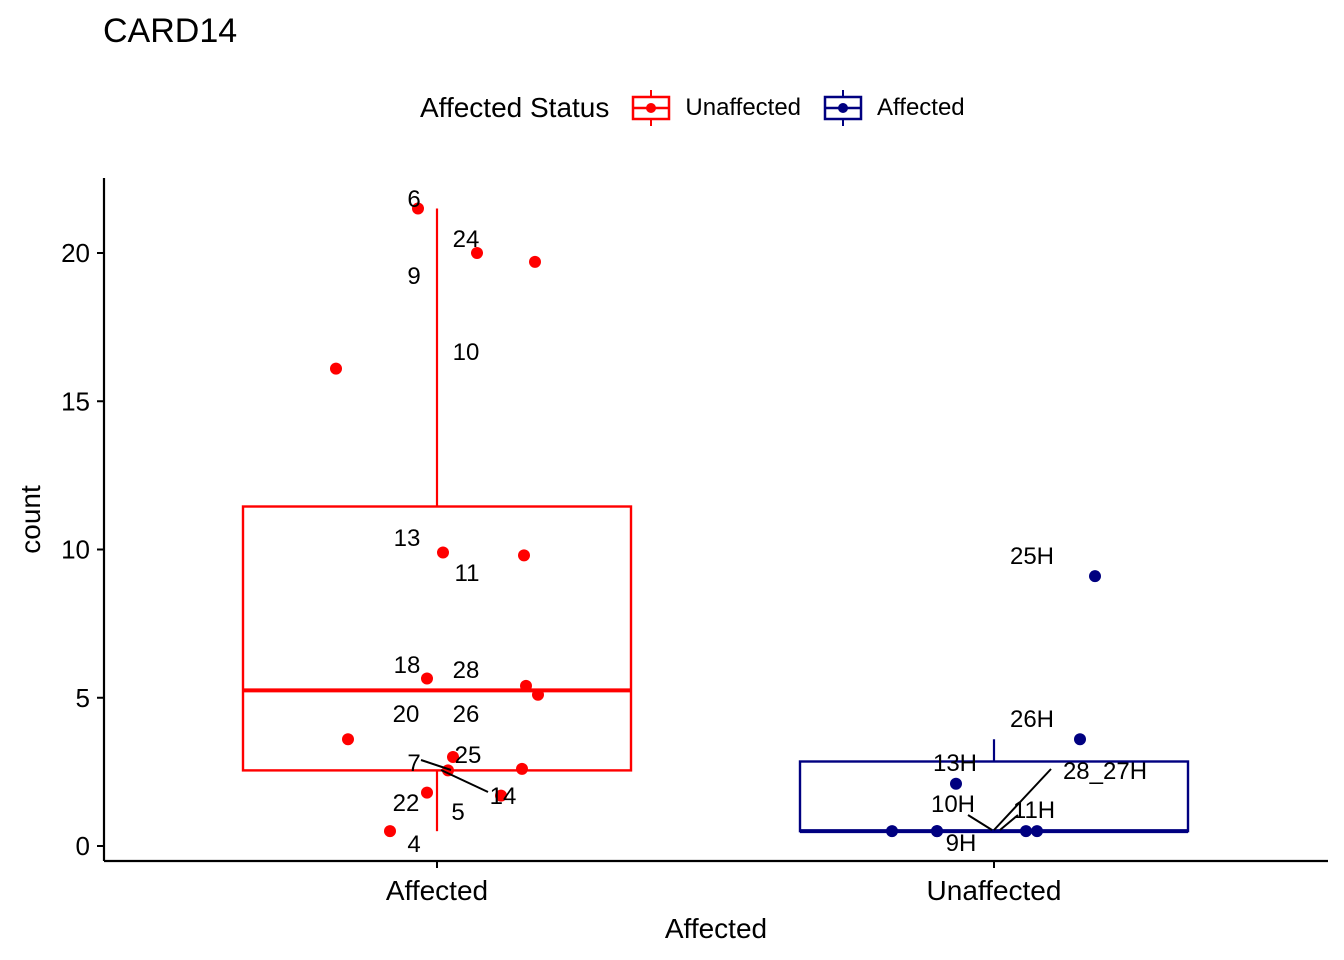 This screenshot has width=1344, height=960. I want to click on legend-label-unaffected: Unaffected, so click(743, 107).